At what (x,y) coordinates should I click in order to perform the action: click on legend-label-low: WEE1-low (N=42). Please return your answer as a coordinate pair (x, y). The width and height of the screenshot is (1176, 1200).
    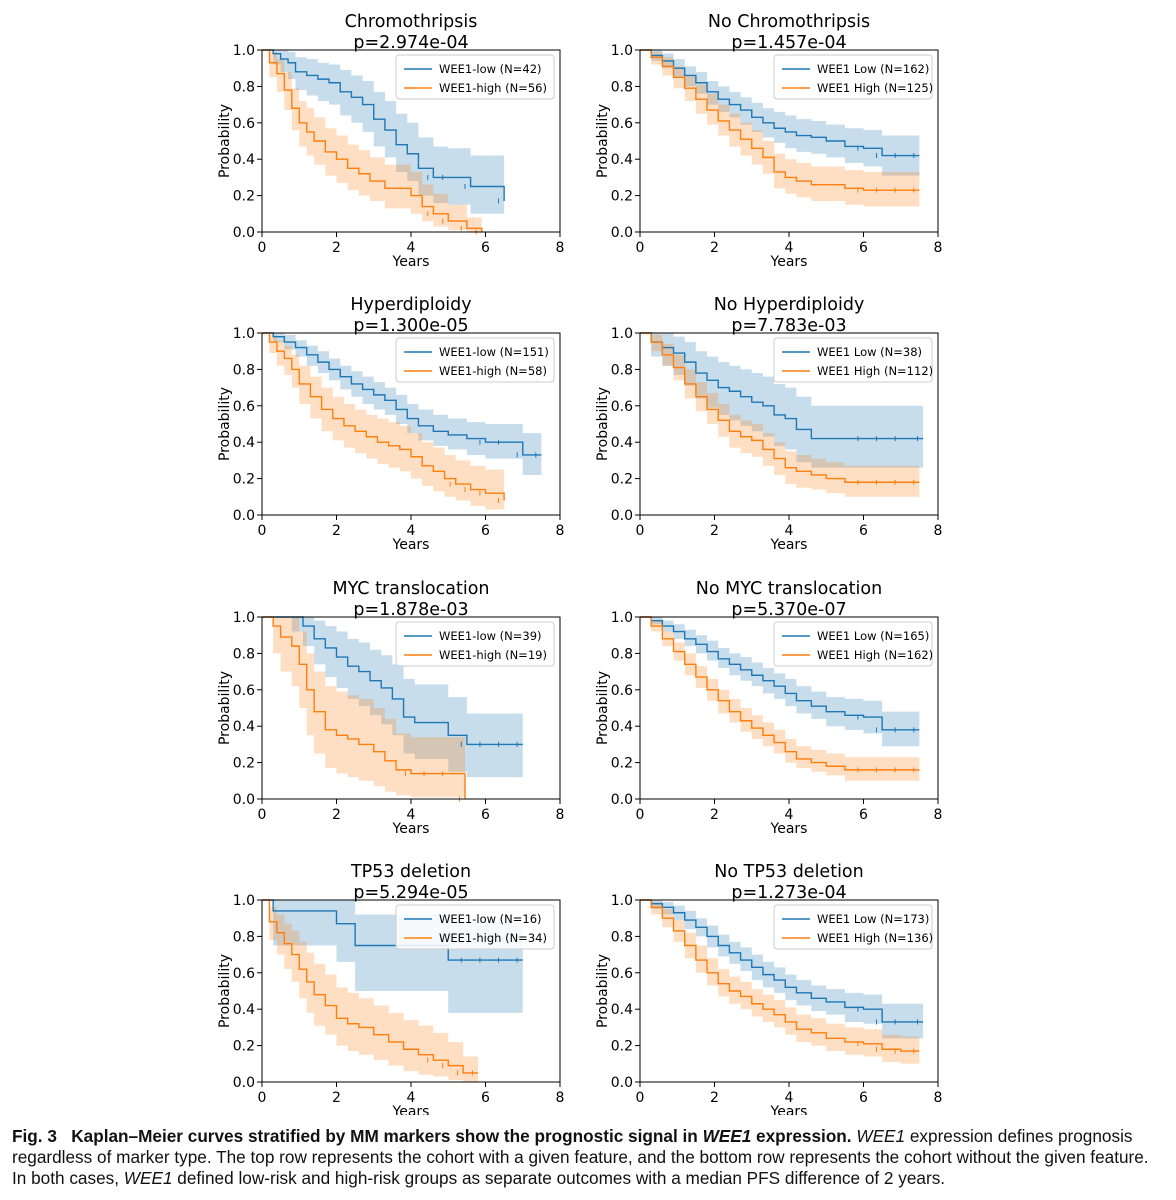
    Looking at the image, I should click on (490, 69).